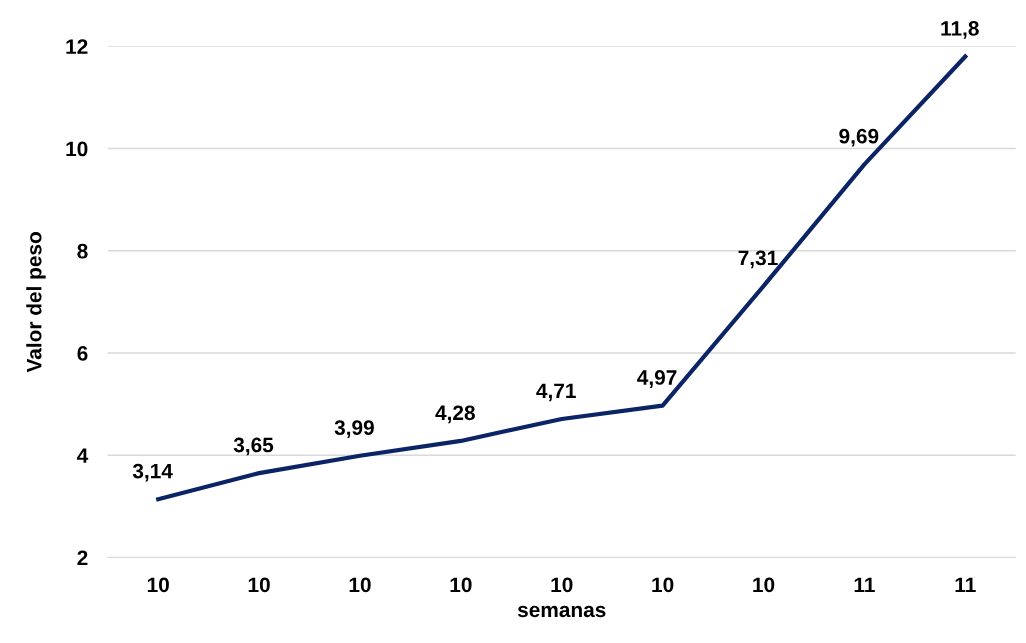  I want to click on y-tick-label: 8, so click(82, 251).